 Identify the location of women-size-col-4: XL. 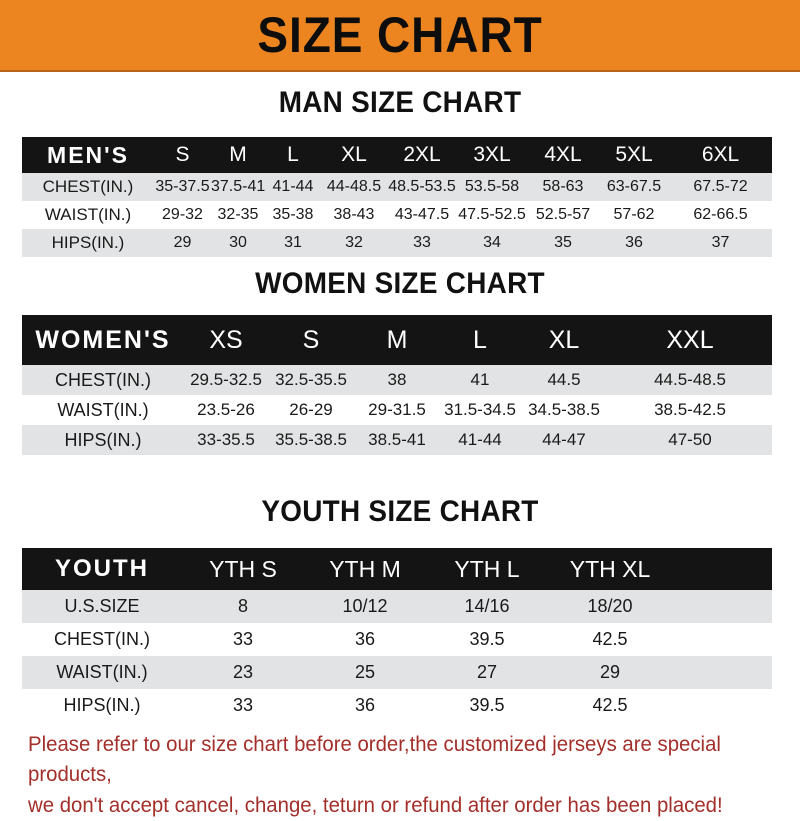
(564, 339).